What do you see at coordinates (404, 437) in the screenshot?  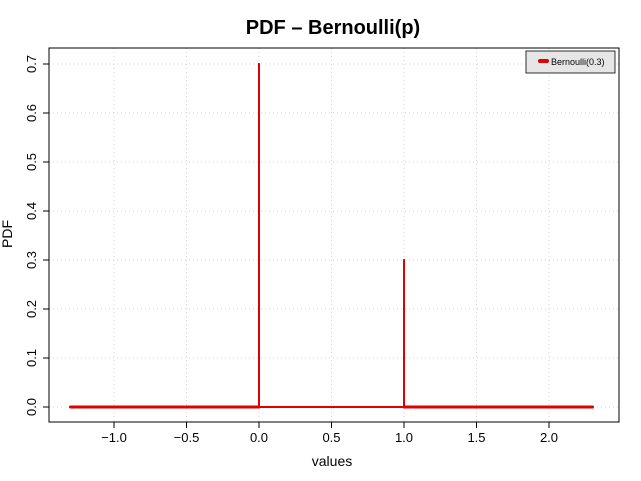 I see `x-tick-label: 1.0` at bounding box center [404, 437].